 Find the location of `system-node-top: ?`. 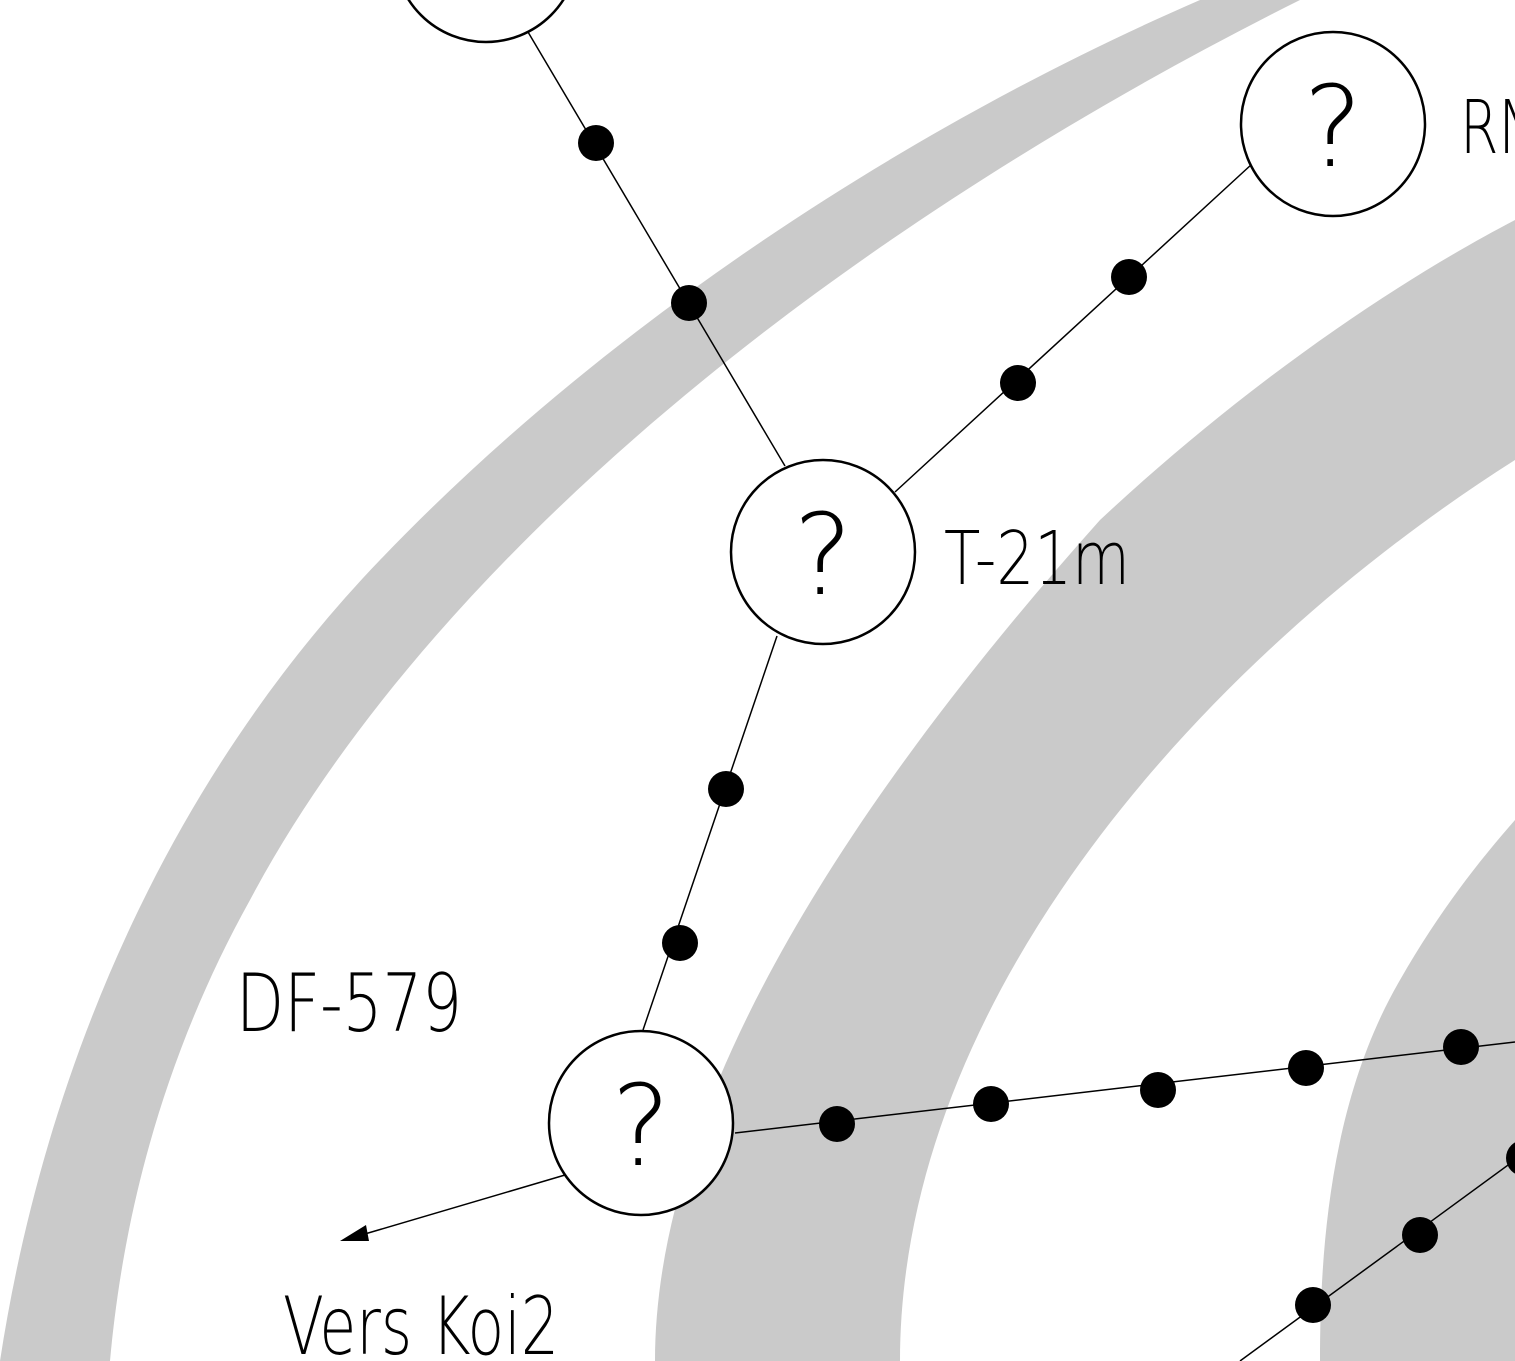

system-node-top: ? is located at coordinates (486, 22).